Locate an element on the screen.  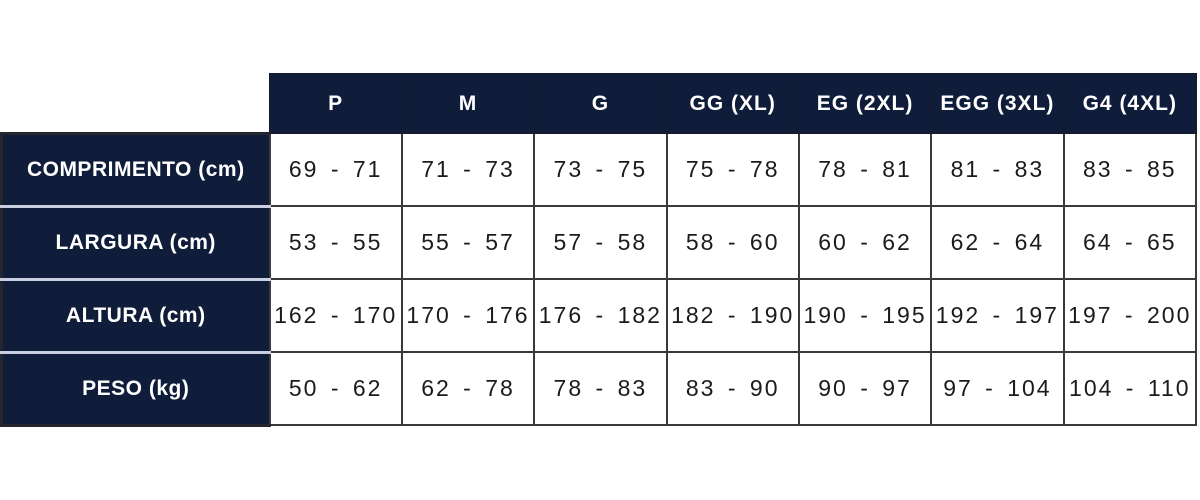
table-cell: 58 - 60 is located at coordinates (732, 242).